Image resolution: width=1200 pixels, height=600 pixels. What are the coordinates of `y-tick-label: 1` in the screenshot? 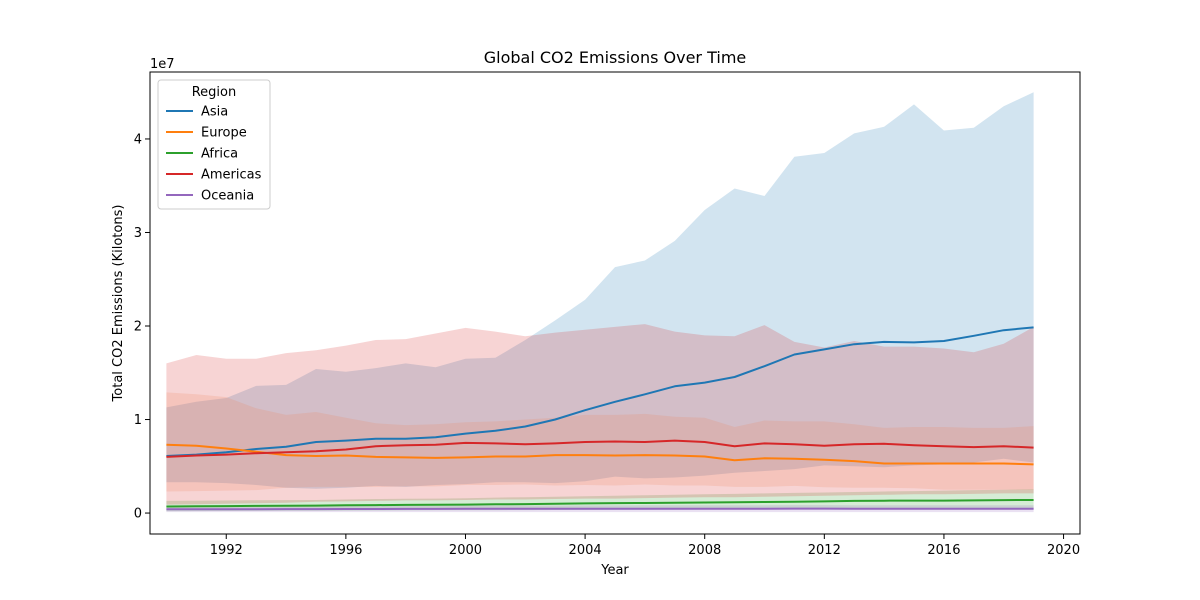 It's located at (138, 420).